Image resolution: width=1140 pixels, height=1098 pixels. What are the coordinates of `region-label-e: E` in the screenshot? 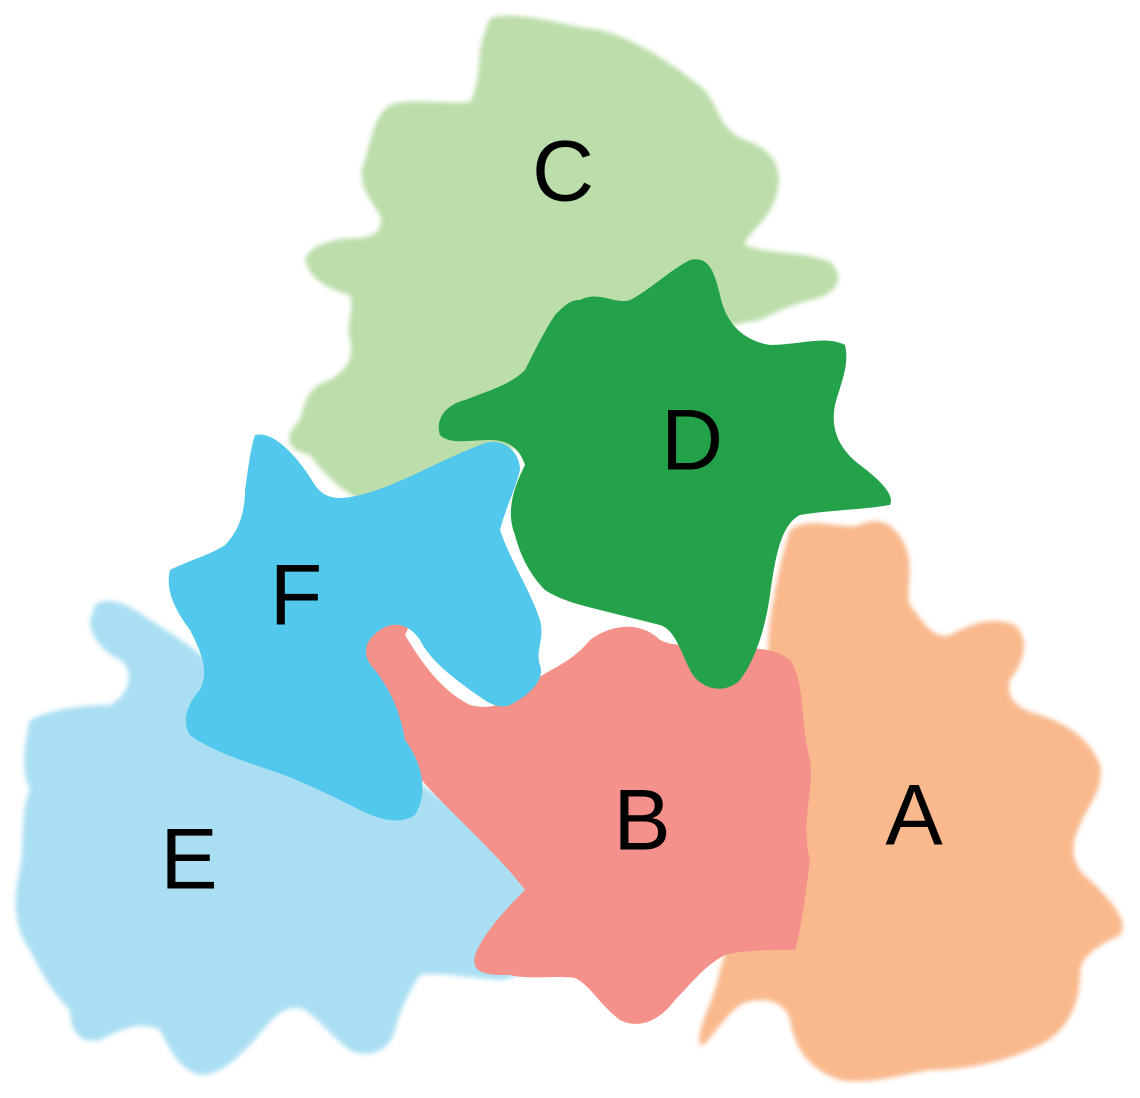 It's located at (188, 860).